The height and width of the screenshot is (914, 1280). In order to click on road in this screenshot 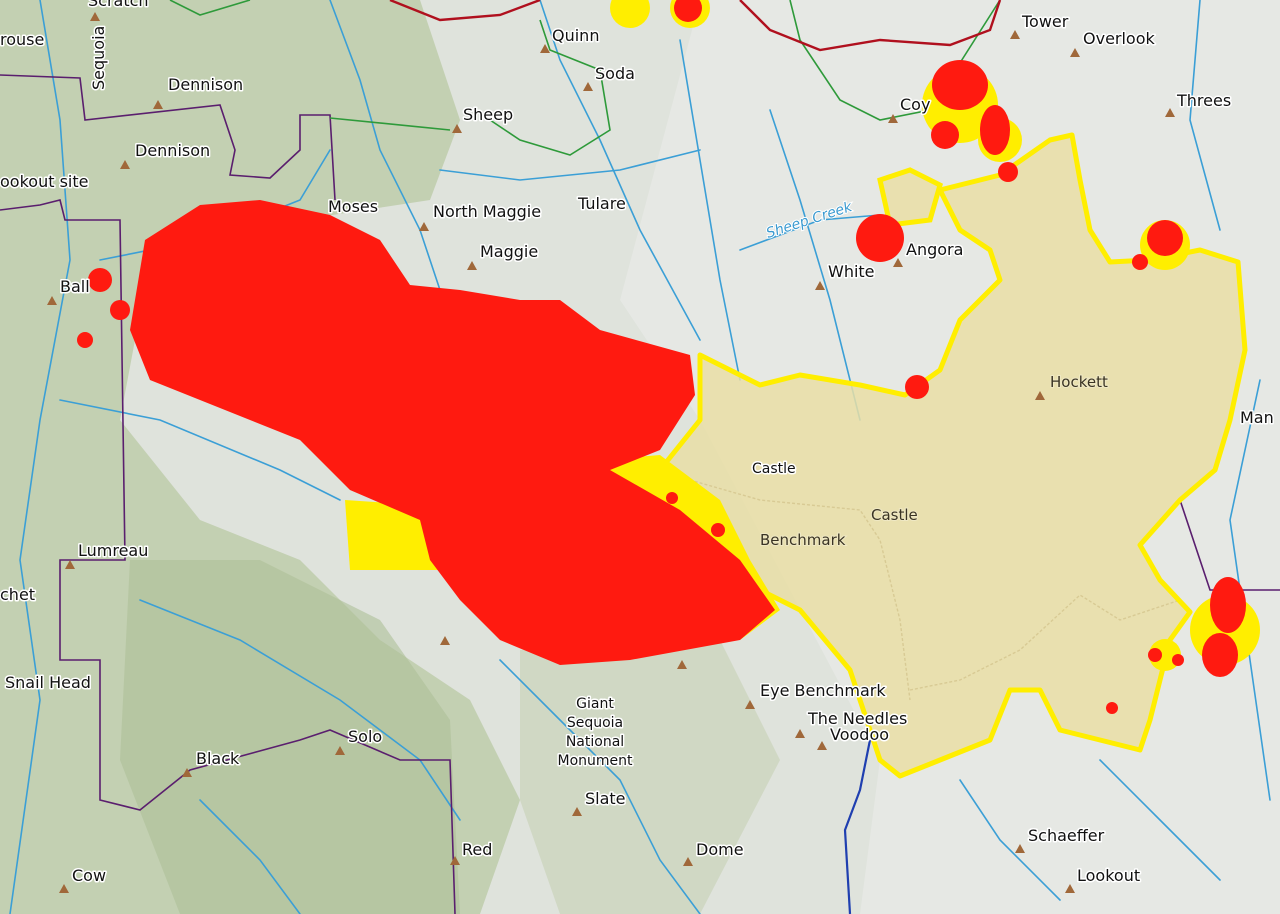, I will do `click(695, 26)`.